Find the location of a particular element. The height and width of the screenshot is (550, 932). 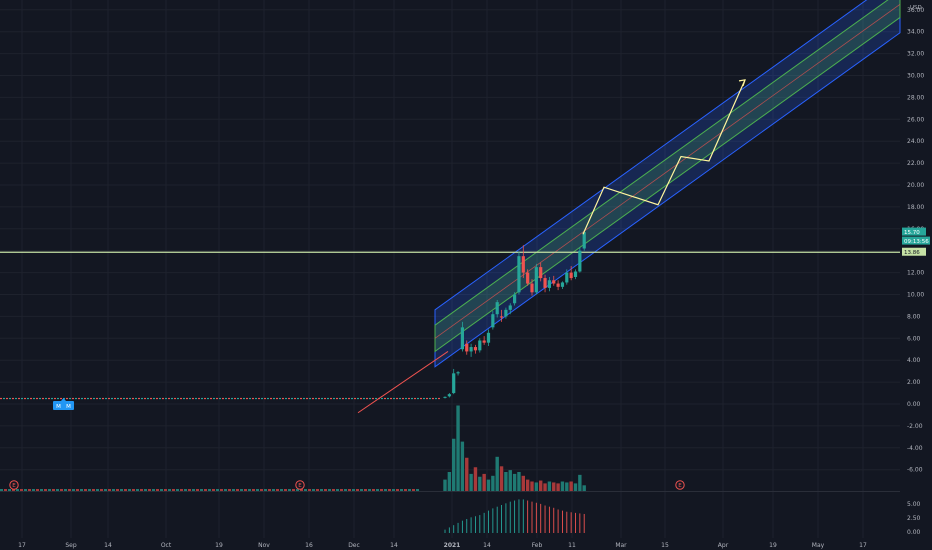

split-marker-badge is located at coordinates (63, 405).